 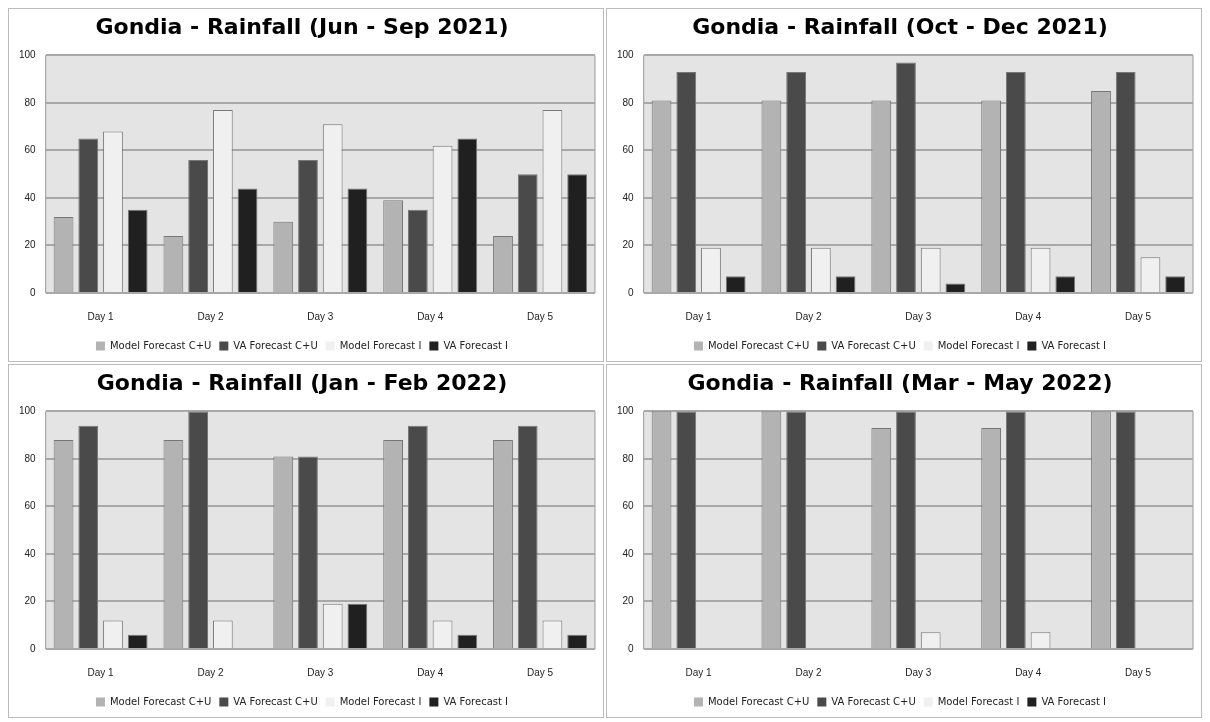 What do you see at coordinates (900, 382) in the screenshot?
I see `chart-title: Gondia - Rainfall (Mar - May 2022)` at bounding box center [900, 382].